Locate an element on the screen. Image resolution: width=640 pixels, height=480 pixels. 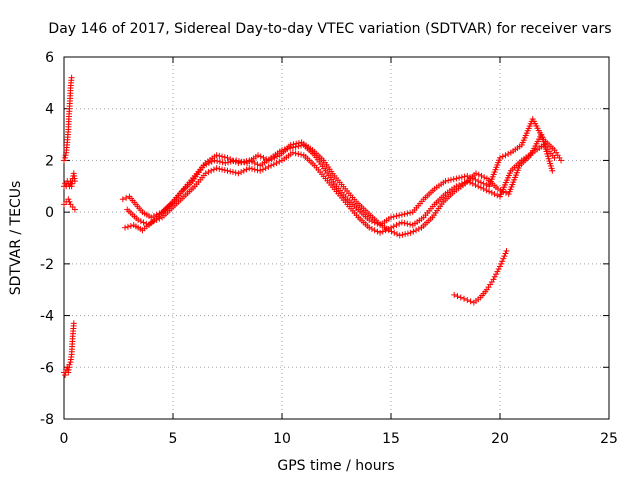
y-tick-label: 4 is located at coordinates (49, 110).